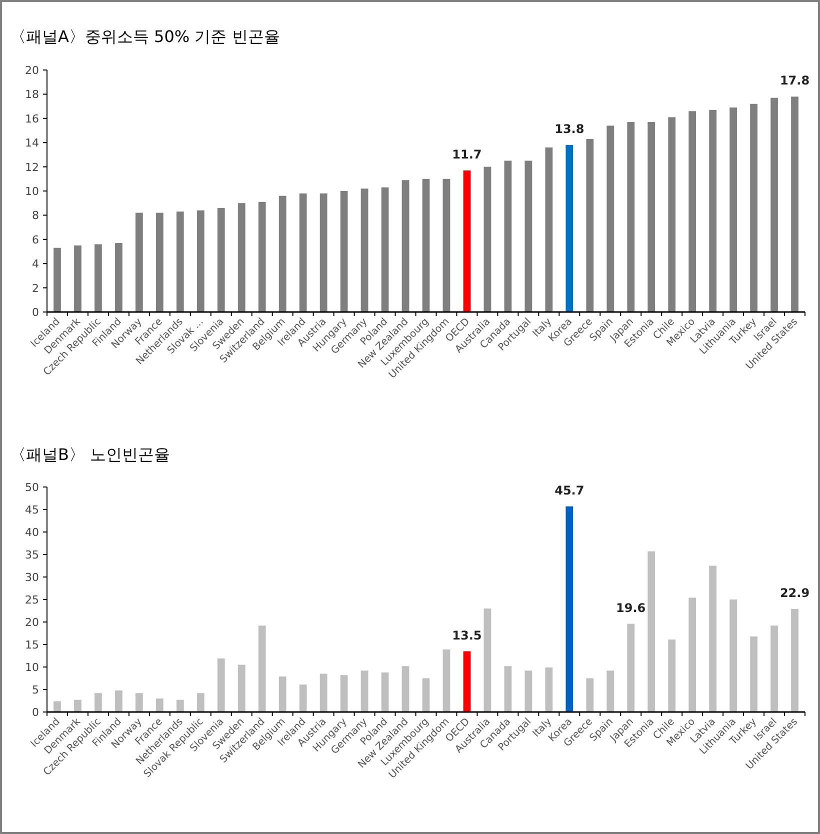  I want to click on y-tick-label: 15, so click(32, 645).